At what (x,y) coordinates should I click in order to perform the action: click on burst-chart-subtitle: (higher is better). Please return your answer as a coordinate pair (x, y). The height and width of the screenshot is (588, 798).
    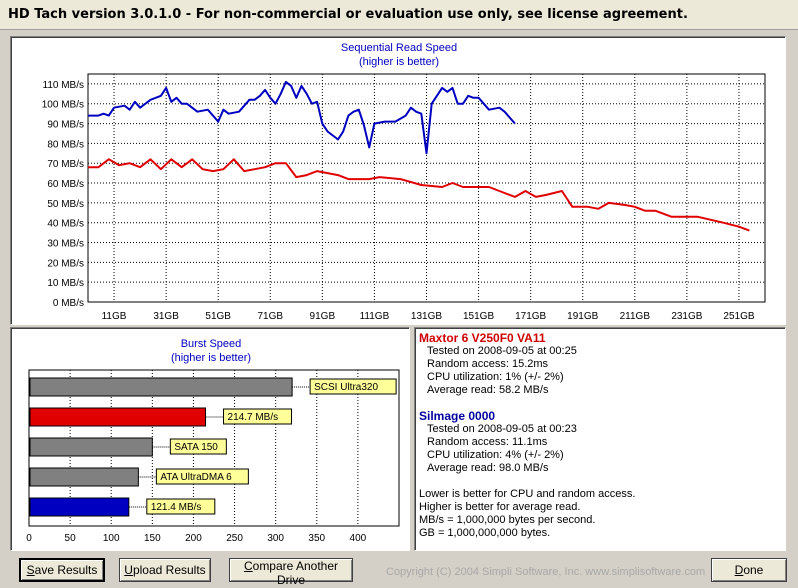
    Looking at the image, I should click on (211, 358).